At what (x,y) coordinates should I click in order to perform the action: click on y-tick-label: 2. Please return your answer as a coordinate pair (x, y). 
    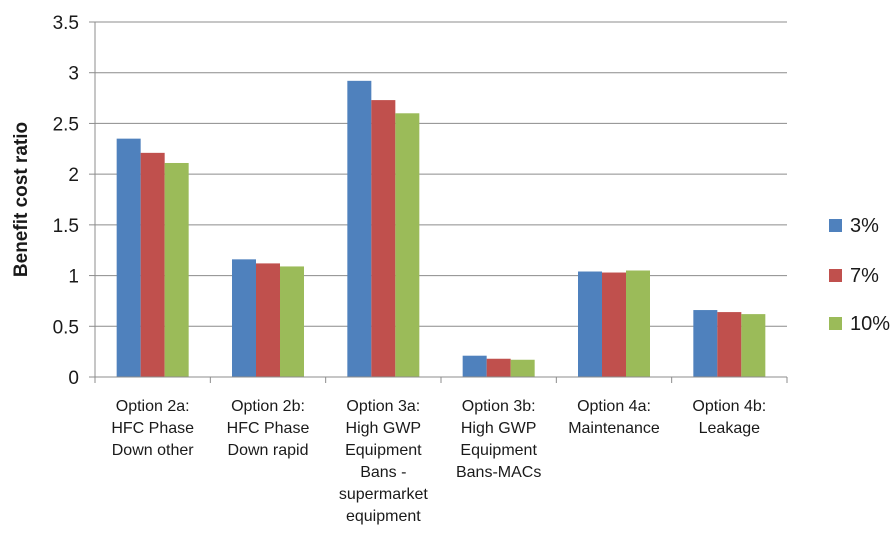
    Looking at the image, I should click on (73, 175).